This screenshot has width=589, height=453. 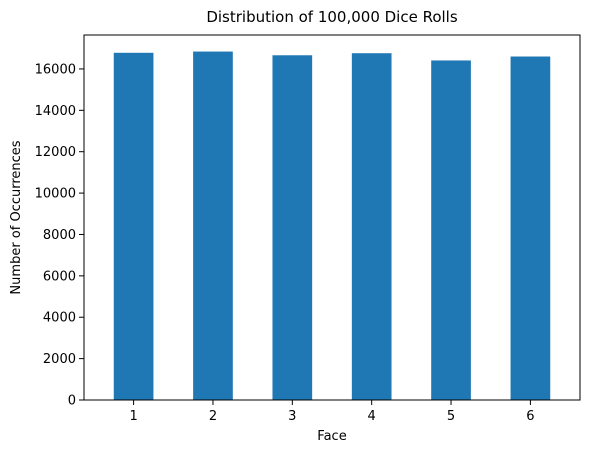 I want to click on x-tick-label: 2, so click(x=213, y=416).